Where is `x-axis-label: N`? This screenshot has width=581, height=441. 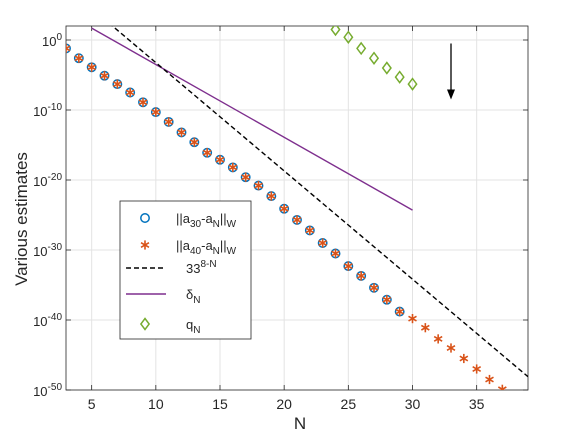 x-axis-label: N is located at coordinates (300, 423).